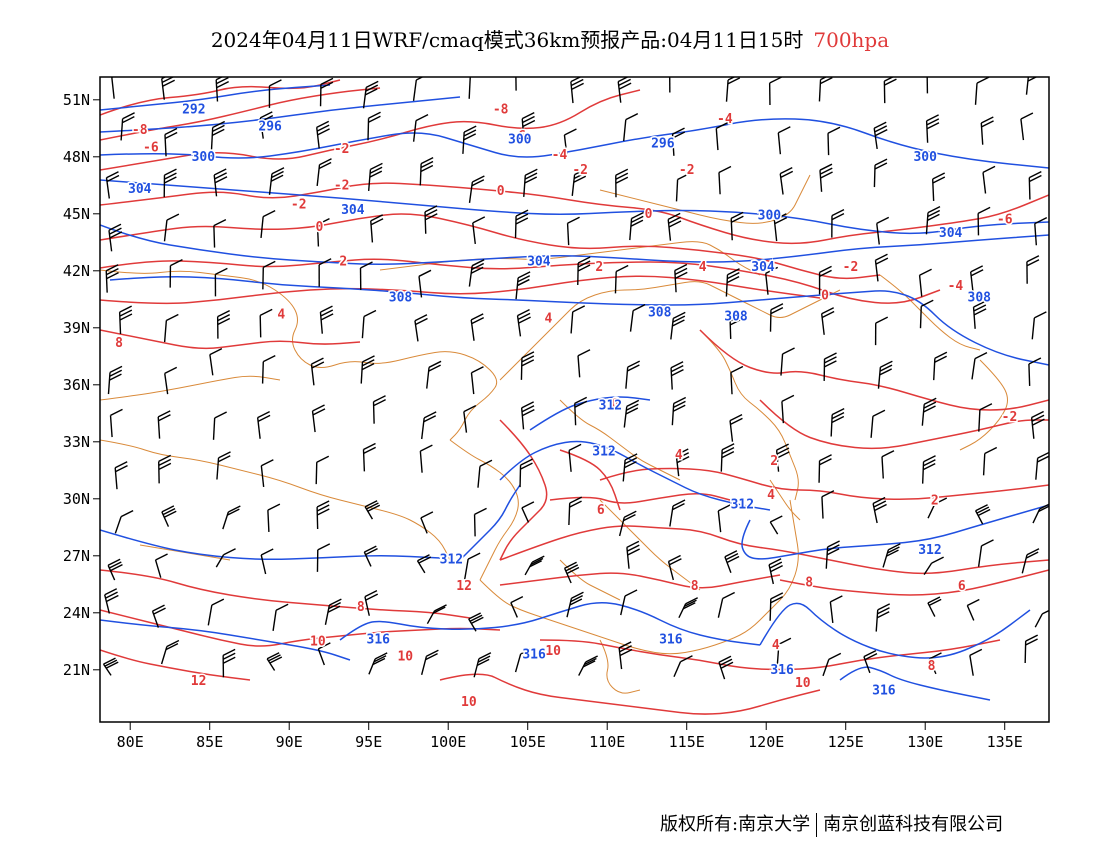 Image resolution: width=1100 pixels, height=850 pixels. Describe the element at coordinates (687, 742) in the screenshot. I see `x-tick-label: 115E` at that location.